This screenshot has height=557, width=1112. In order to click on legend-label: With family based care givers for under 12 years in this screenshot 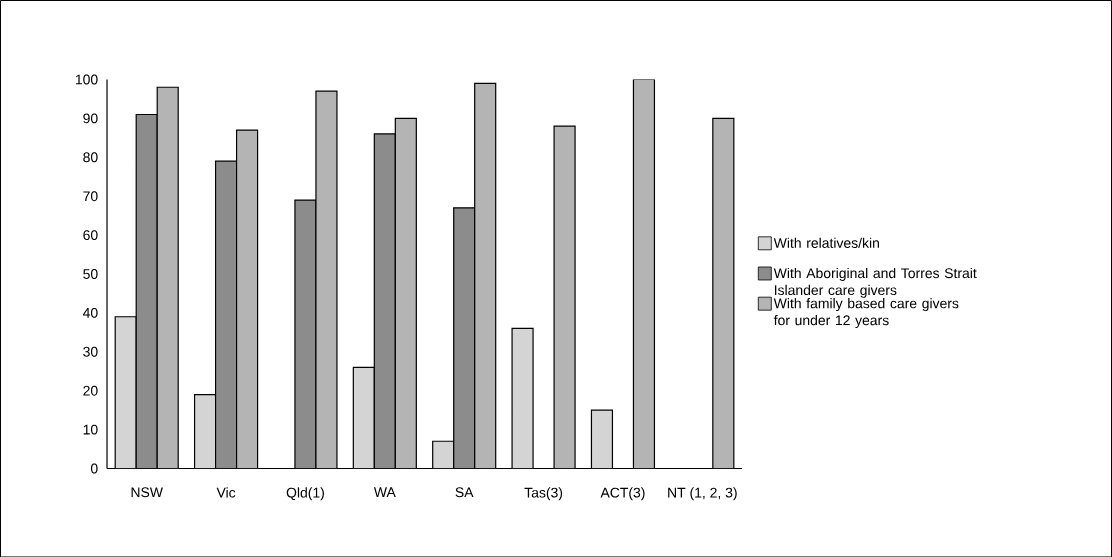, I will do `click(866, 312)`.